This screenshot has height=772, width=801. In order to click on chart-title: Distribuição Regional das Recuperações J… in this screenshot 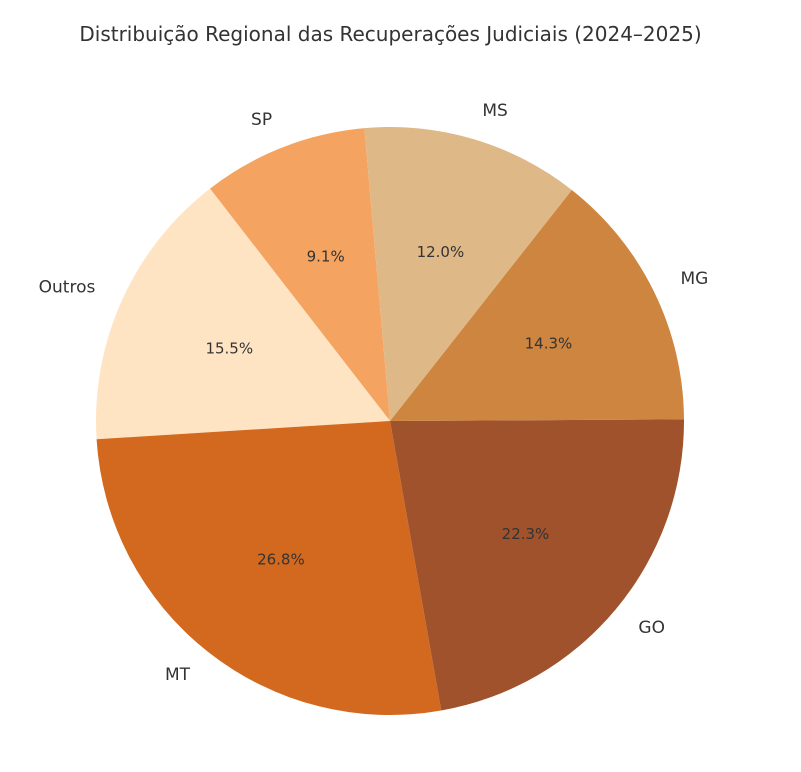, I will do `click(390, 34)`.